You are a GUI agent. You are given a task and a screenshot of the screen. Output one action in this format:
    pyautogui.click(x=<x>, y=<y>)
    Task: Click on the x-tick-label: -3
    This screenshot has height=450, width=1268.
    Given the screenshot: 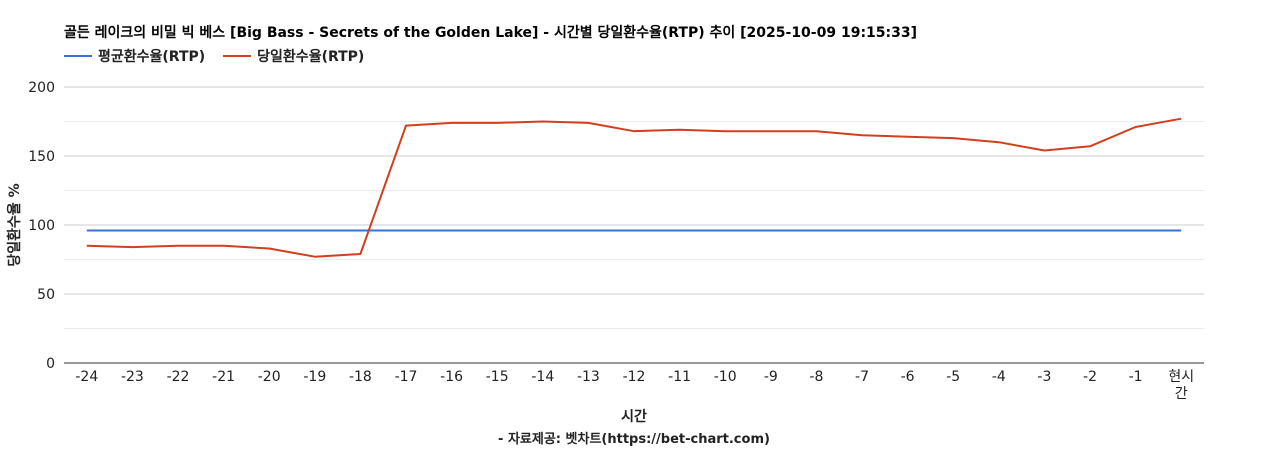 What is the action you would take?
    pyautogui.click(x=1044, y=377)
    